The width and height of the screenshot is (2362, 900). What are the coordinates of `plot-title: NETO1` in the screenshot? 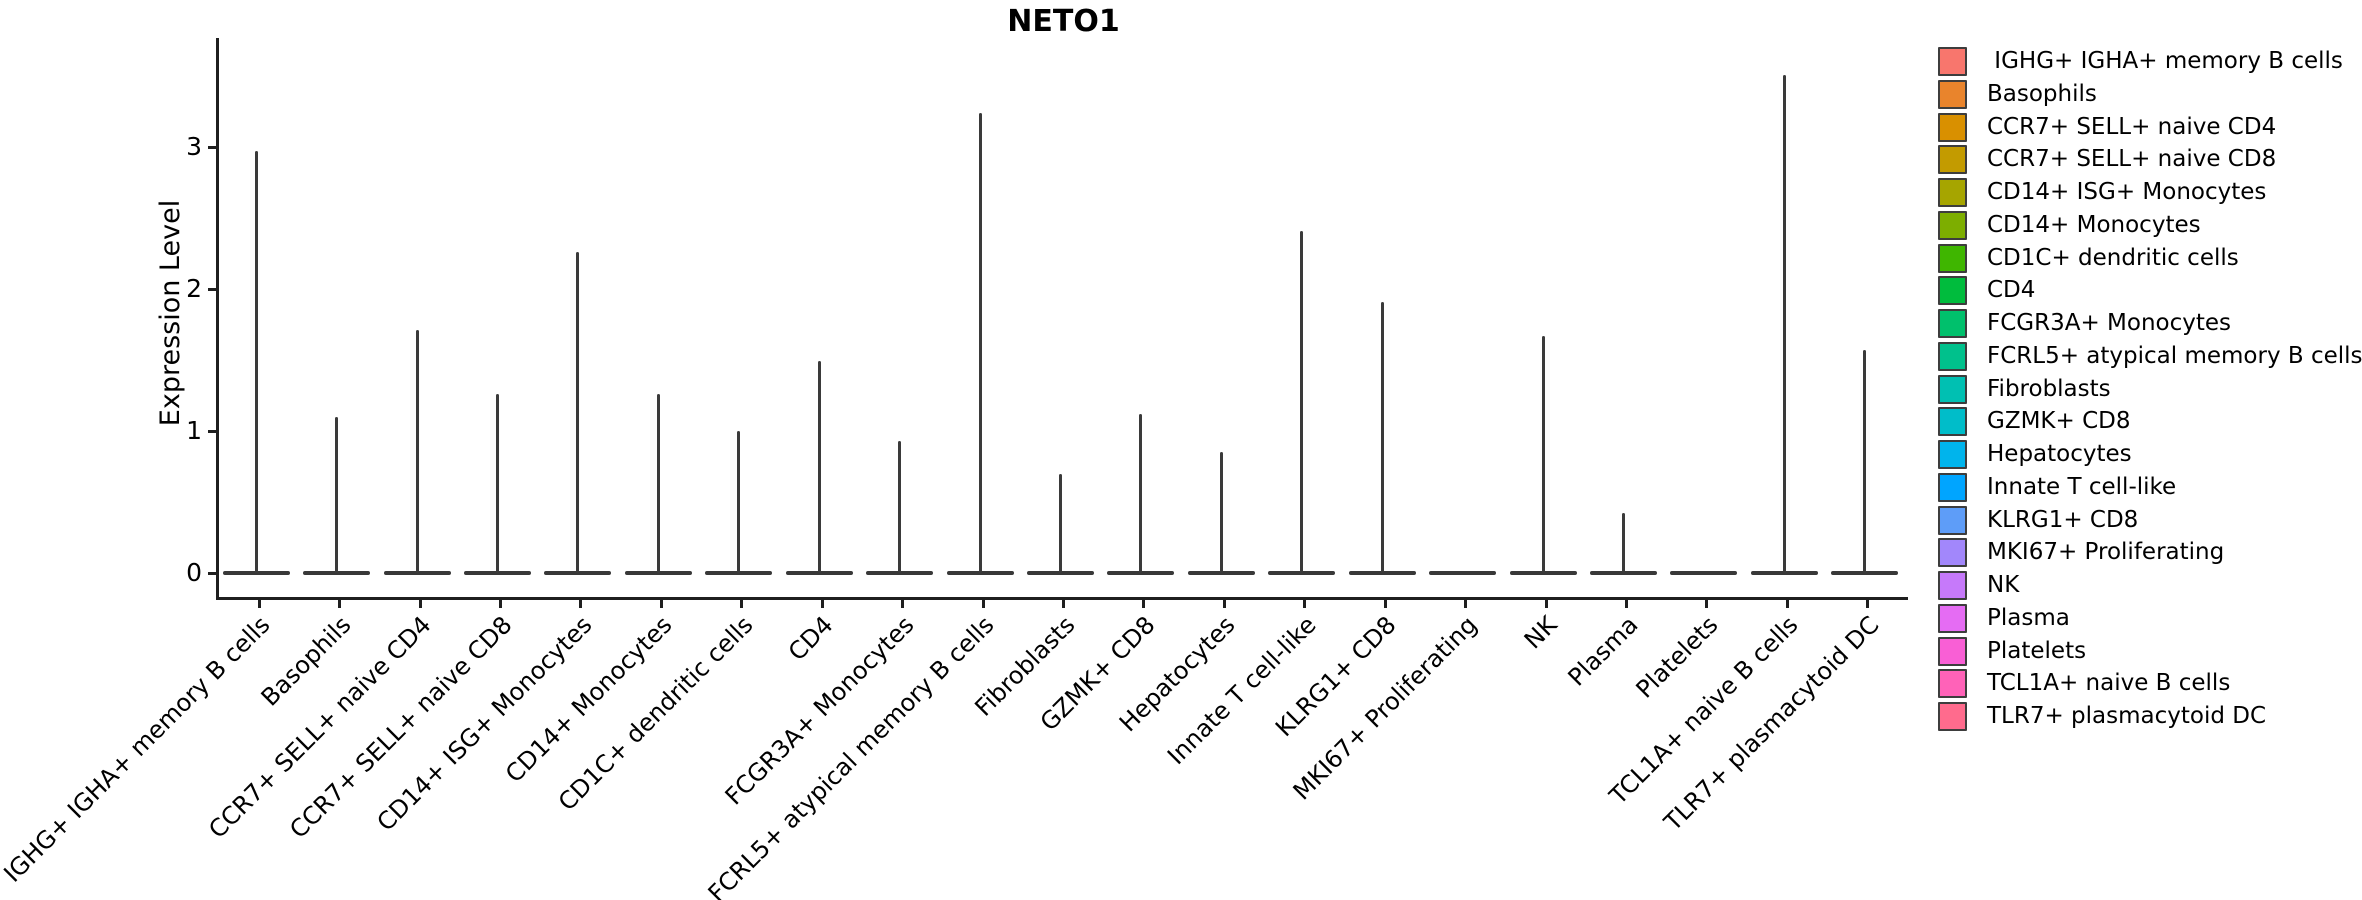 It's located at (1063, 21).